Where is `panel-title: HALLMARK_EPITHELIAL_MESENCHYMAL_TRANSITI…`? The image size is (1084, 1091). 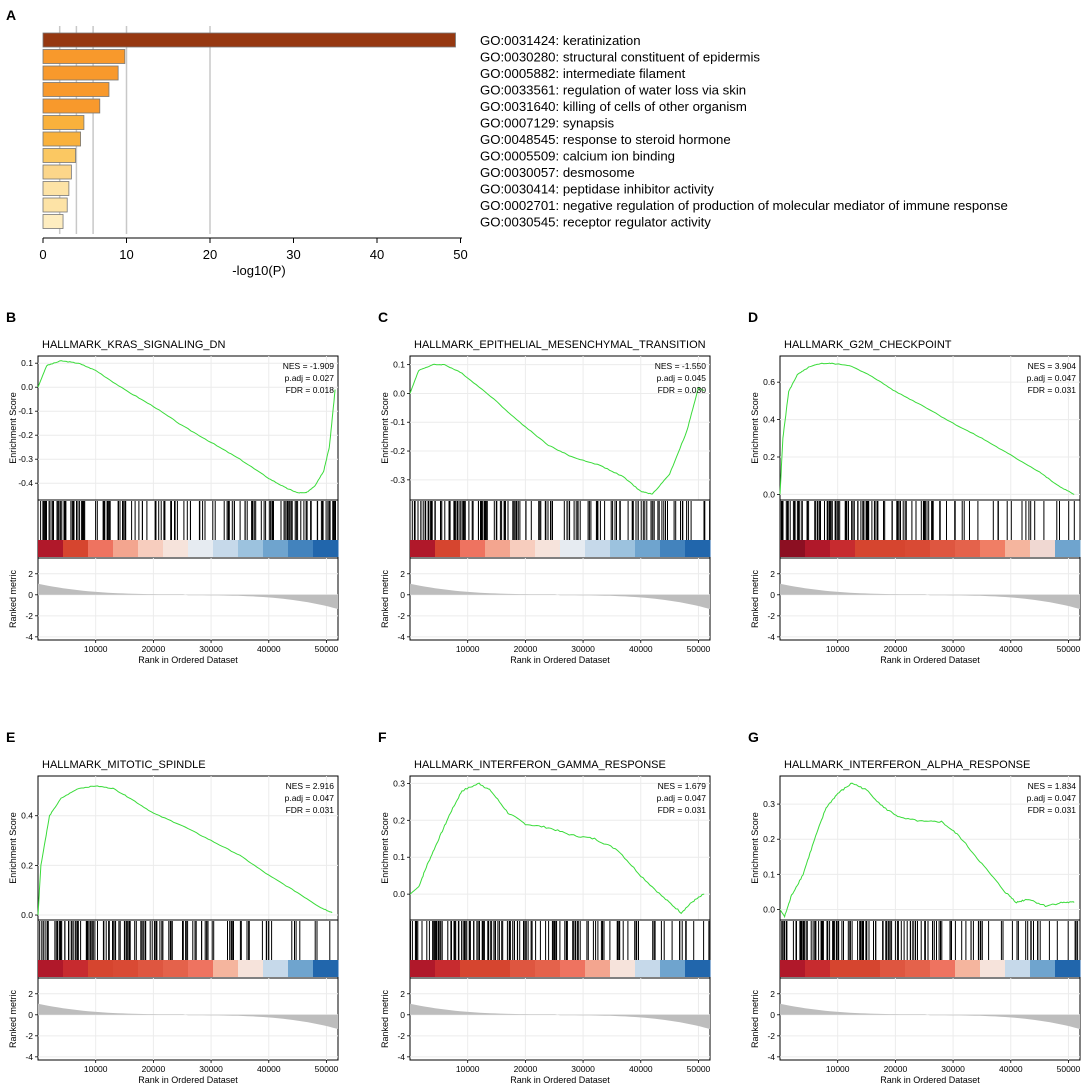 panel-title: HALLMARK_EPITHELIAL_MESENCHYMAL_TRANSITI… is located at coordinates (560, 345).